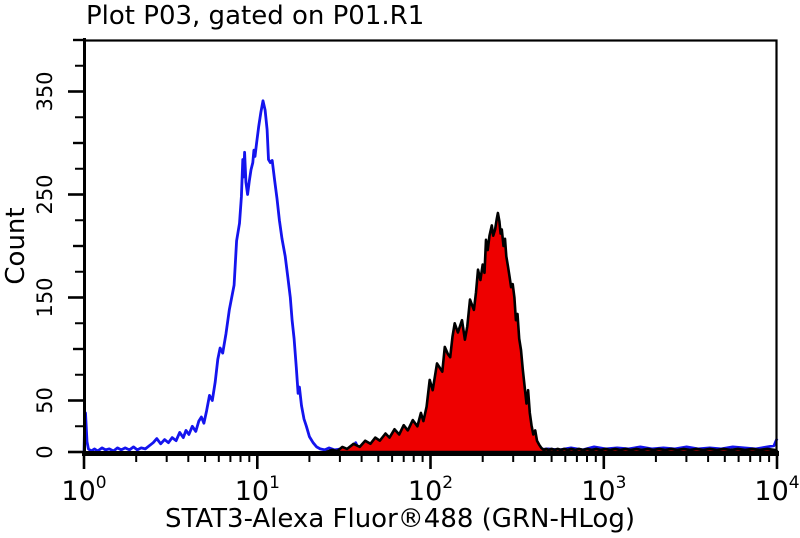  I want to click on plot-title: Plot P03, gated on P01.R1, so click(255, 16).